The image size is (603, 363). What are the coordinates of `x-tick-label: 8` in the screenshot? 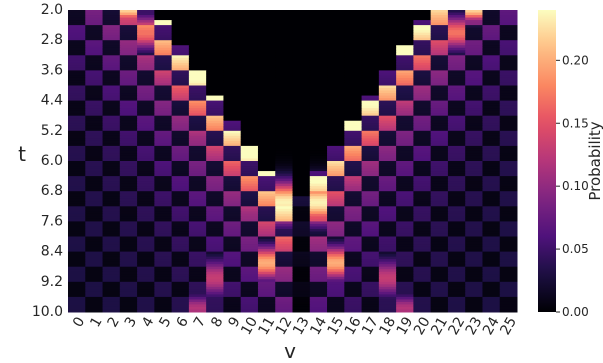 It's located at (217, 322).